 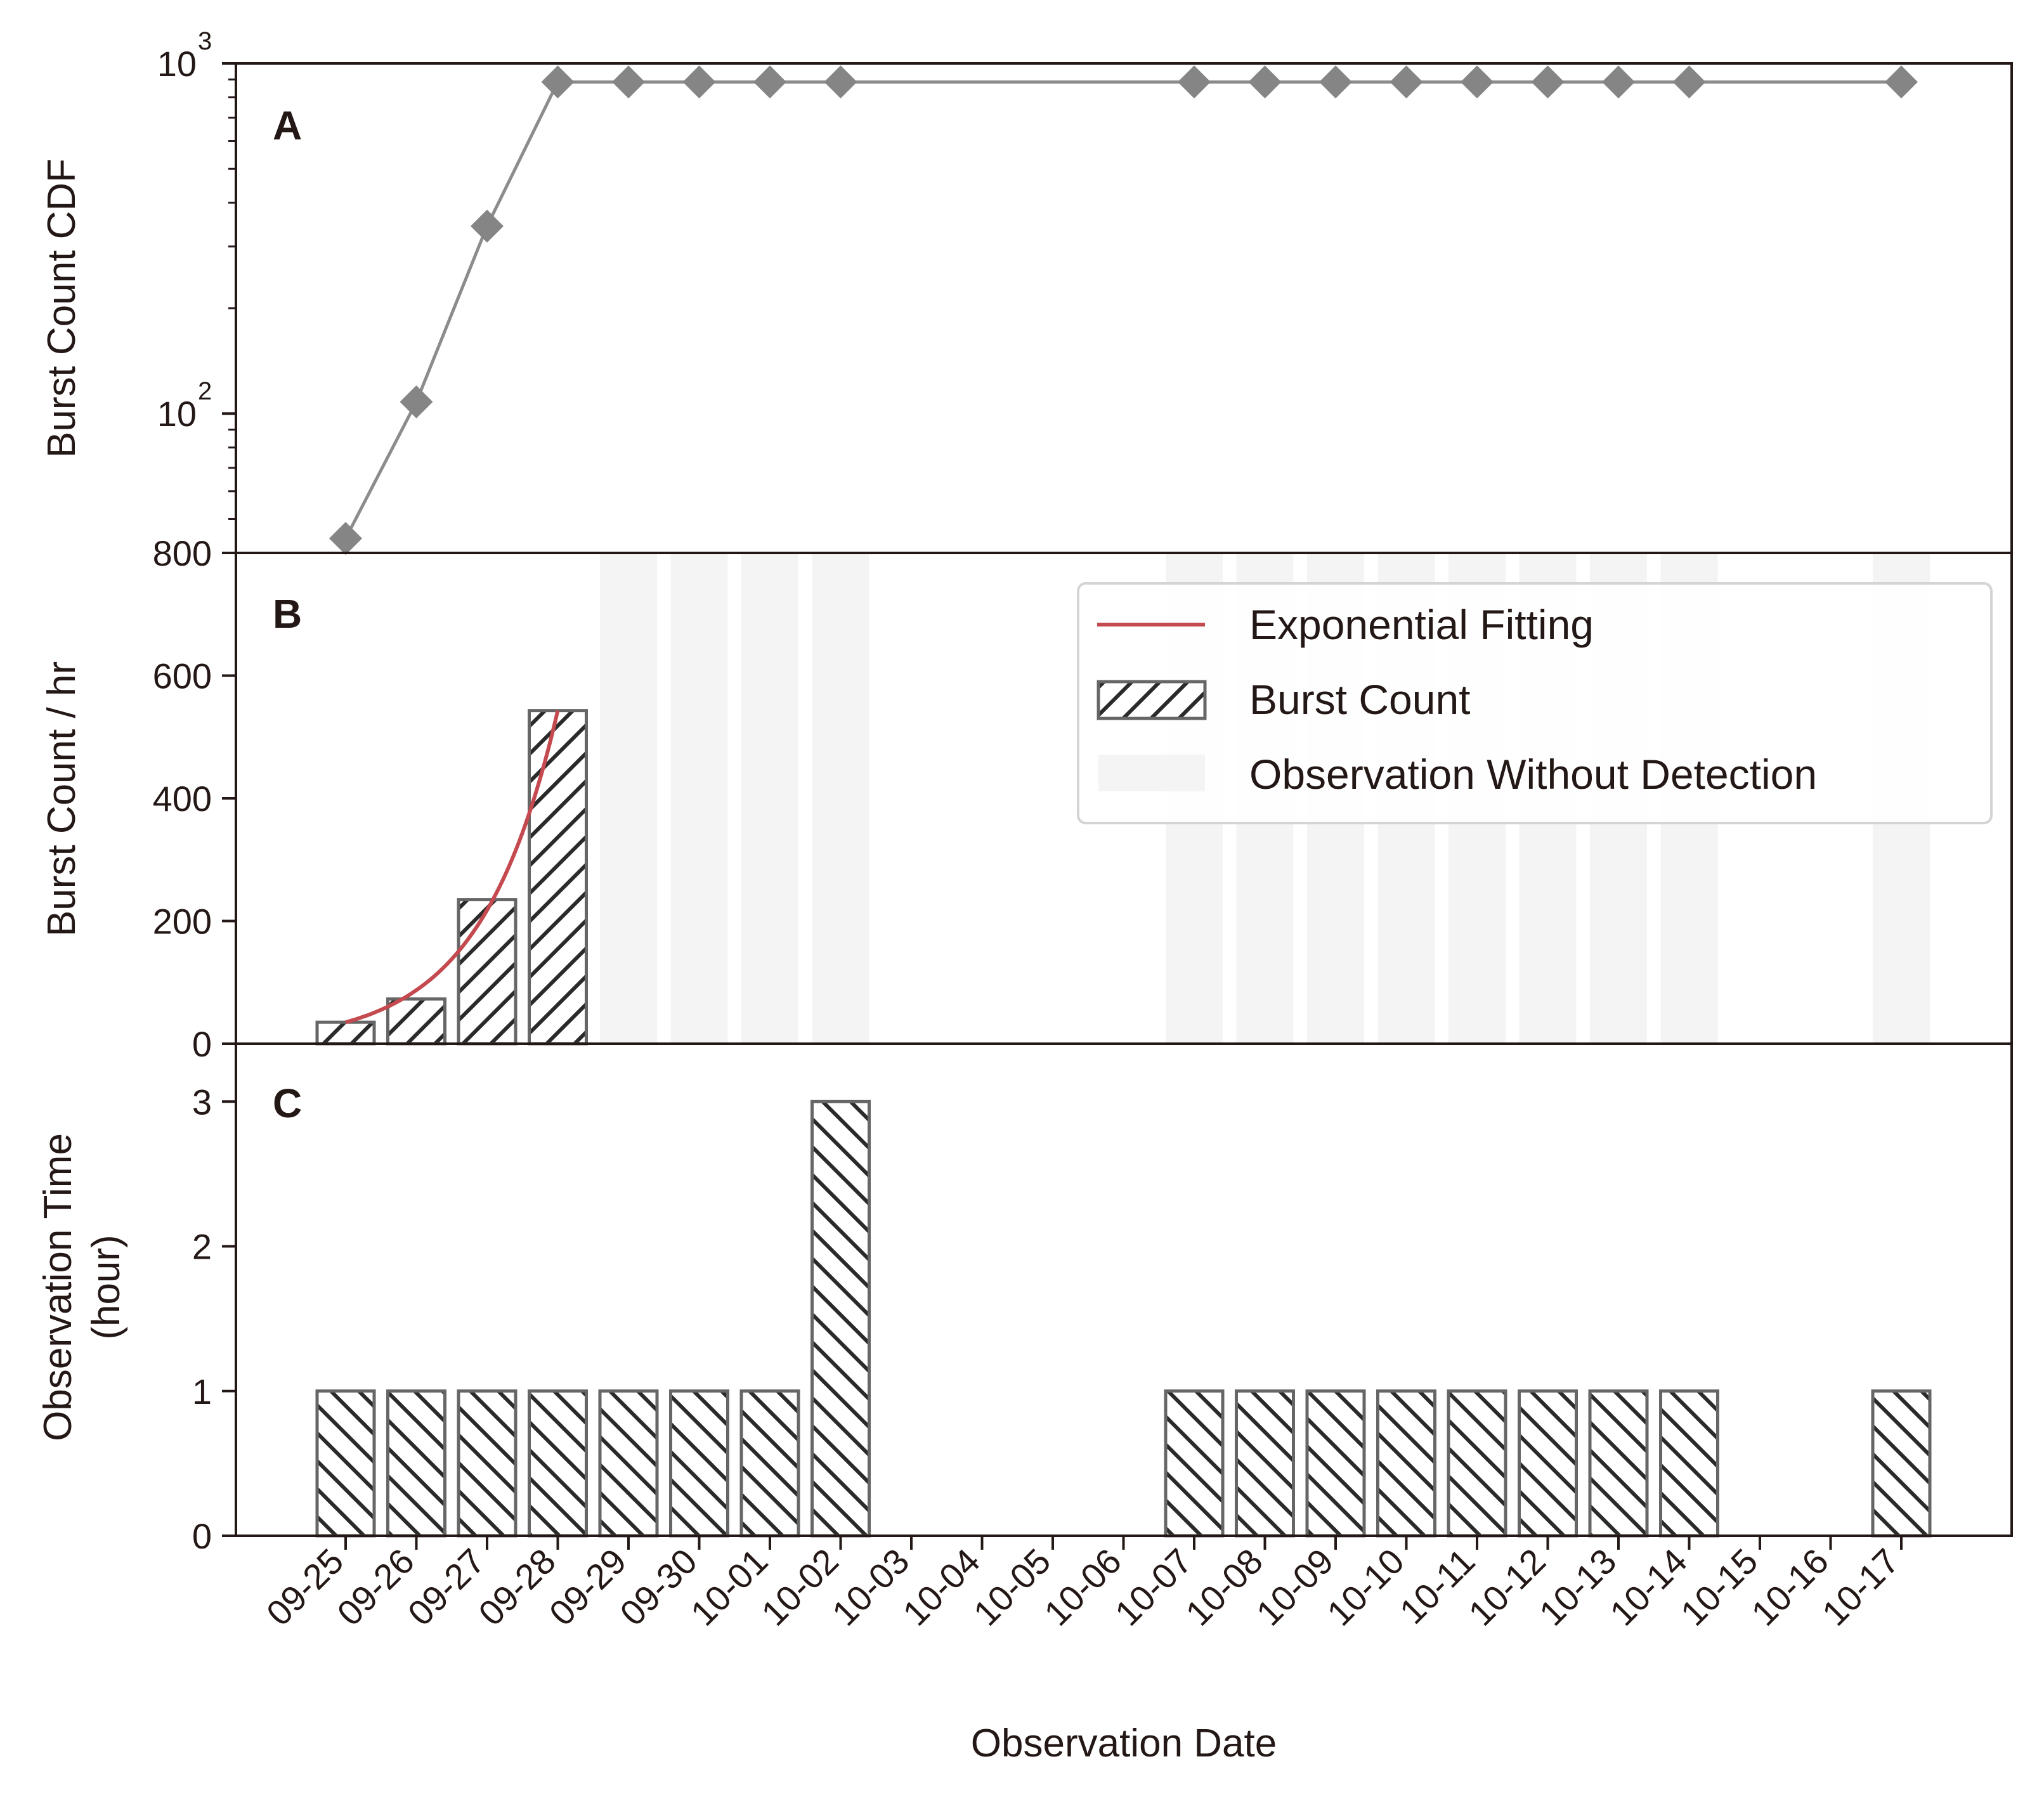 I want to click on panel-b-tick-label-600: 600, so click(x=182, y=676).